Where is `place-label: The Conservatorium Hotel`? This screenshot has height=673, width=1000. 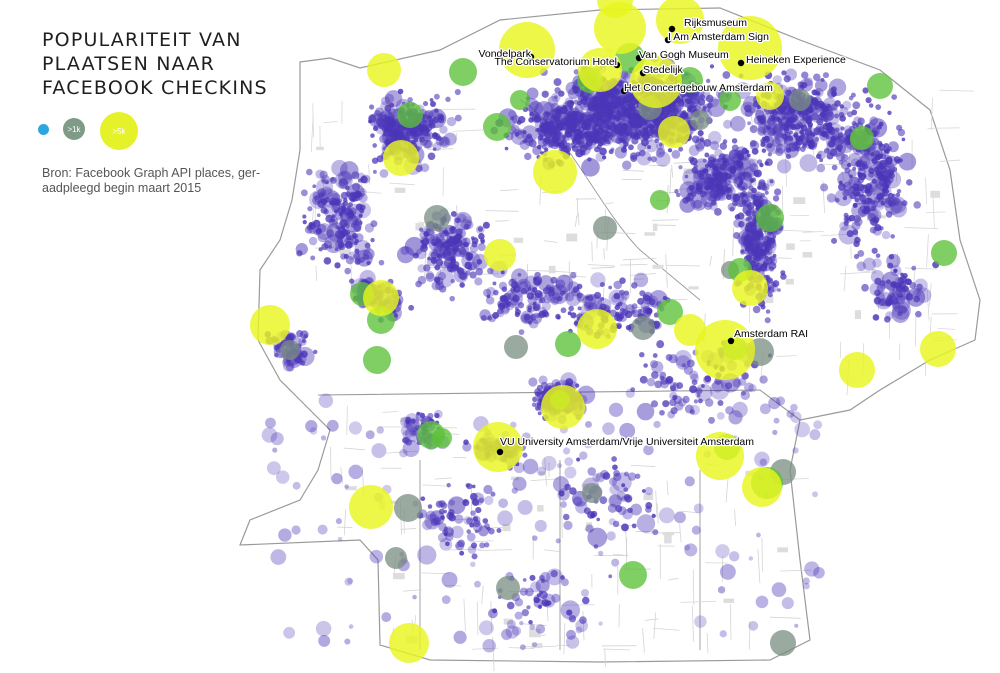 place-label: The Conservatorium Hotel is located at coordinates (555, 62).